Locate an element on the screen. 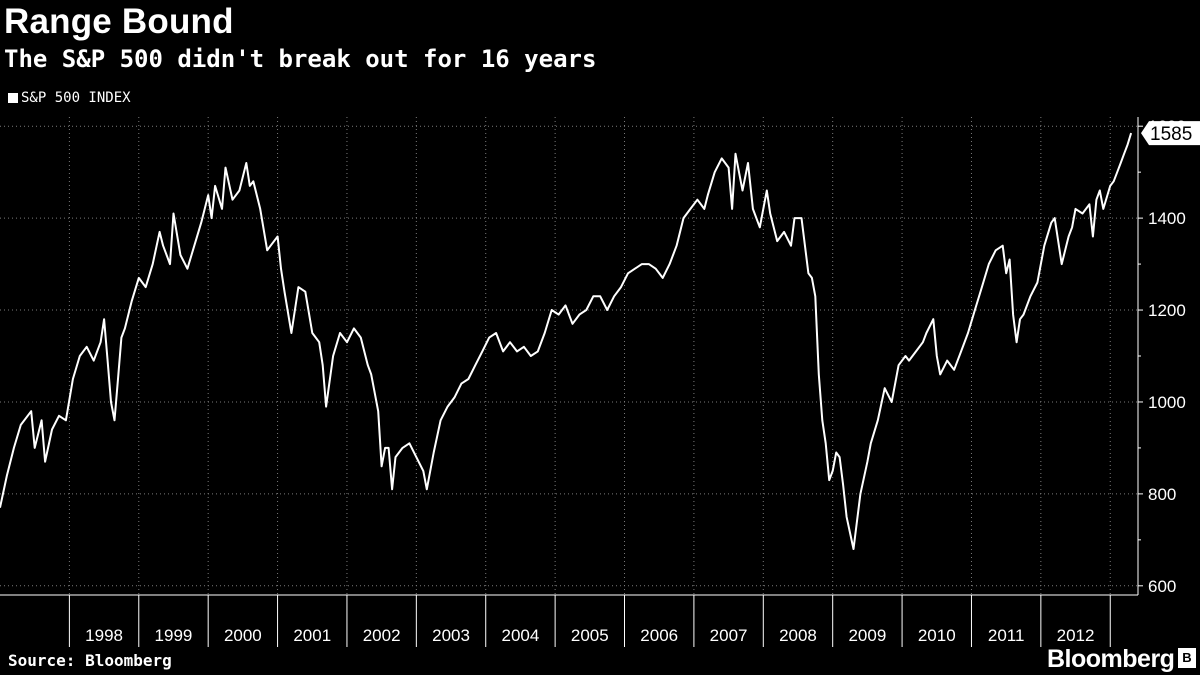 Image resolution: width=1200 pixels, height=675 pixels. chart-title: Range Bound is located at coordinates (119, 21).